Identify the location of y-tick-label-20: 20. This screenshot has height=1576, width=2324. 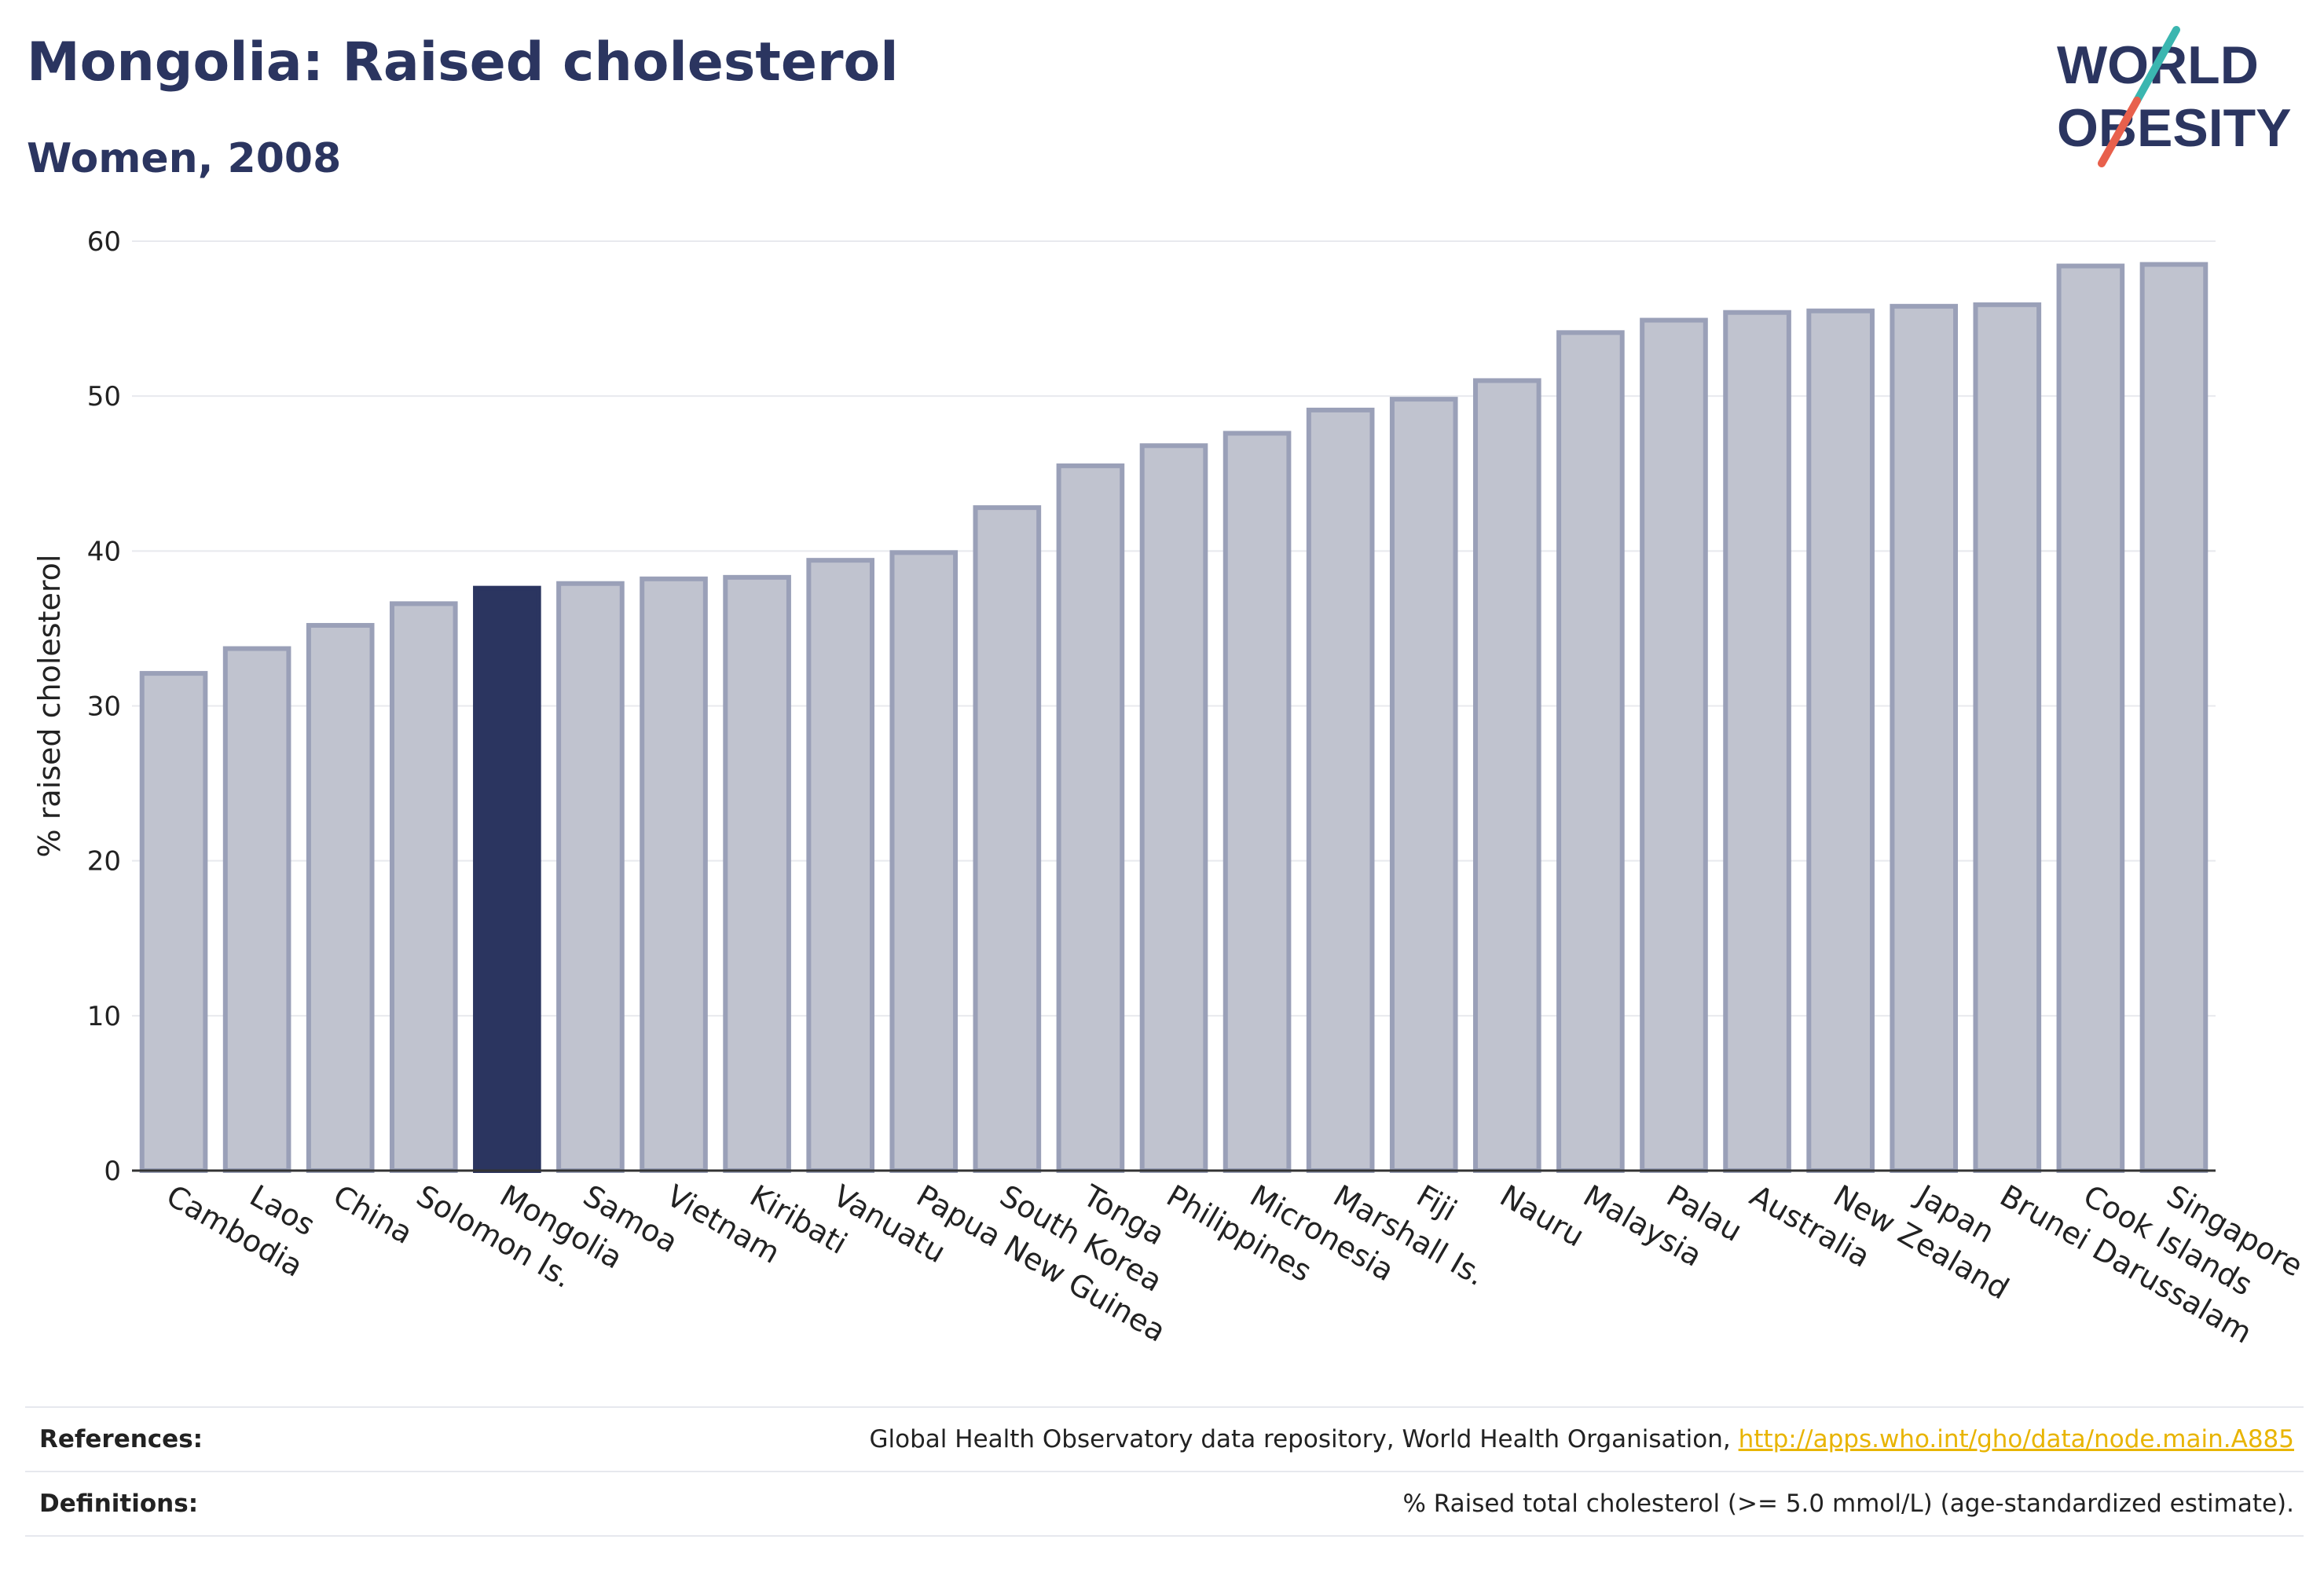
(104, 862).